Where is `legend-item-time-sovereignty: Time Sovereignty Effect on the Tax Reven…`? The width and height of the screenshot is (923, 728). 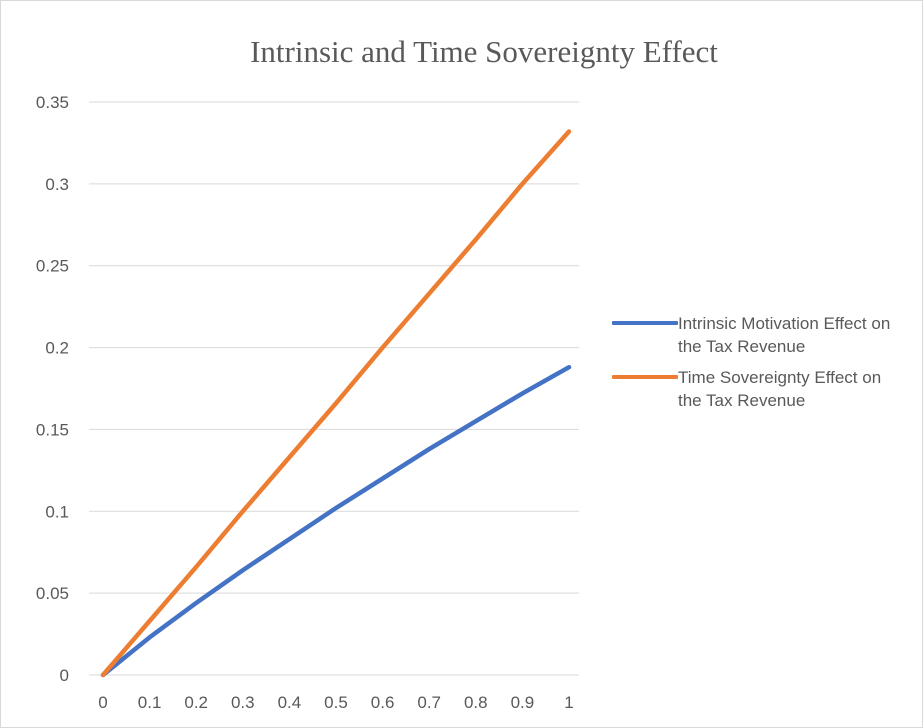 legend-item-time-sovereignty: Time Sovereignty Effect on the Tax Reven… is located at coordinates (767, 389).